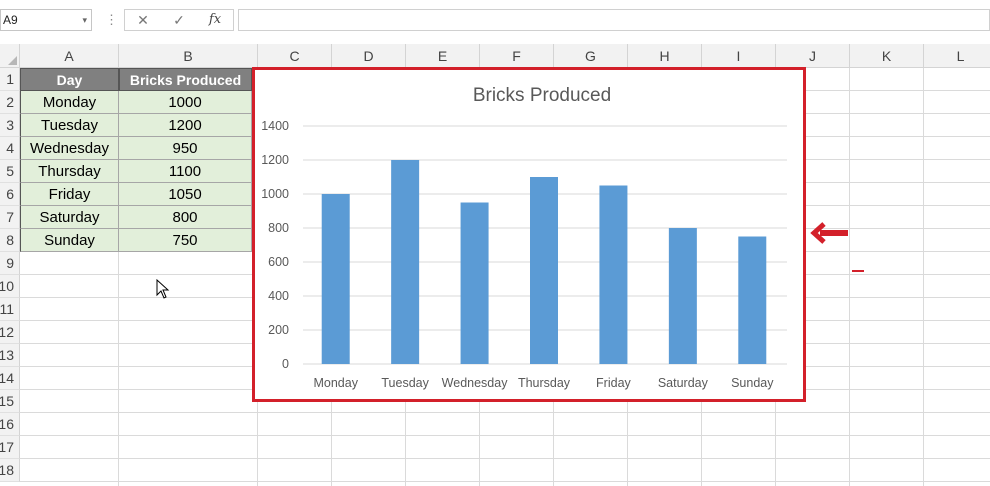 This screenshot has width=990, height=486. I want to click on table-cell-day: Wednesday, so click(69, 148).